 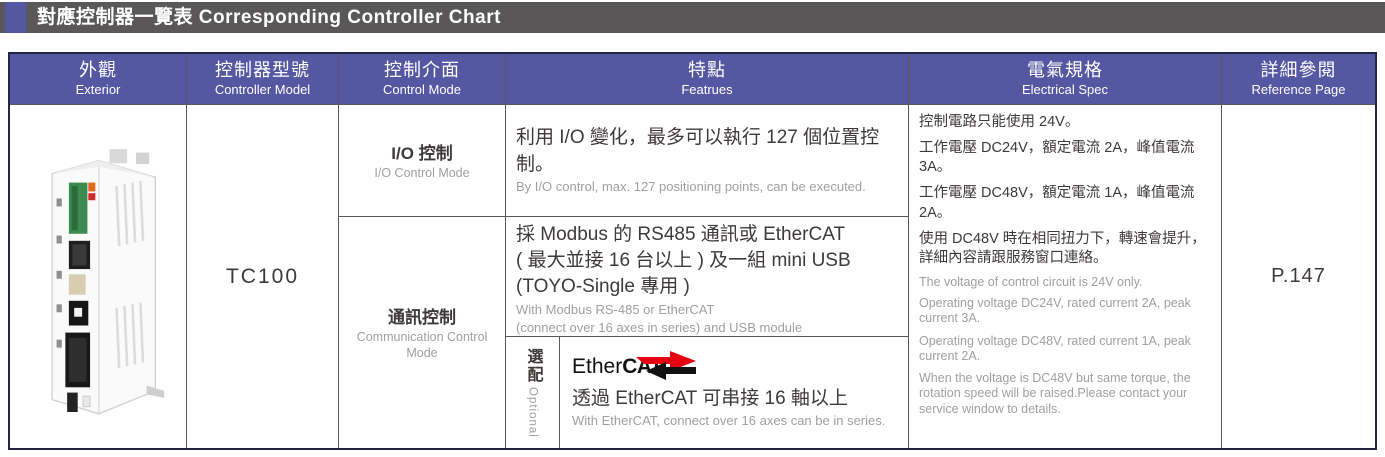 What do you see at coordinates (1057, 158) in the screenshot?
I see `electrical-zh-p2: 工作電壓 DC24V，額定電流 2A，峰值電流 3A。` at bounding box center [1057, 158].